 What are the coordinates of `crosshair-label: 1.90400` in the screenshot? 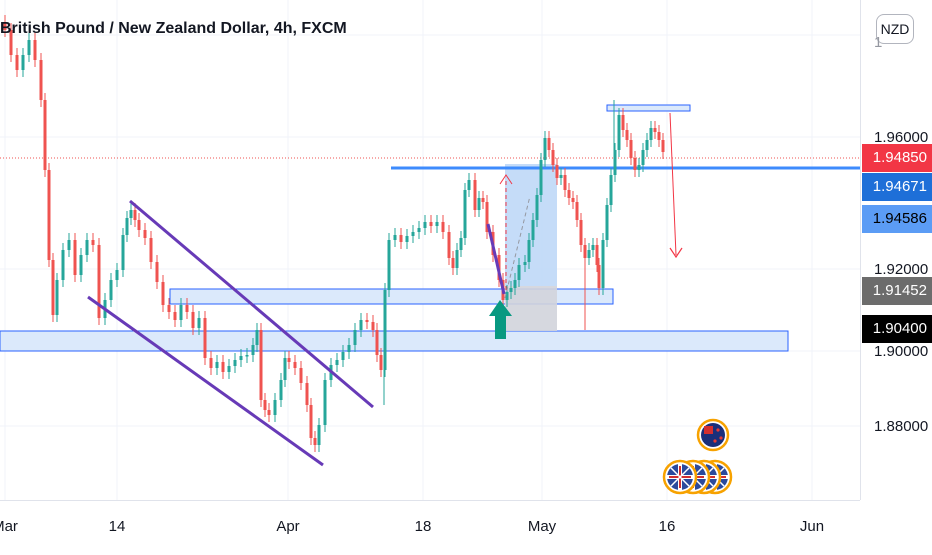 It's located at (897, 329).